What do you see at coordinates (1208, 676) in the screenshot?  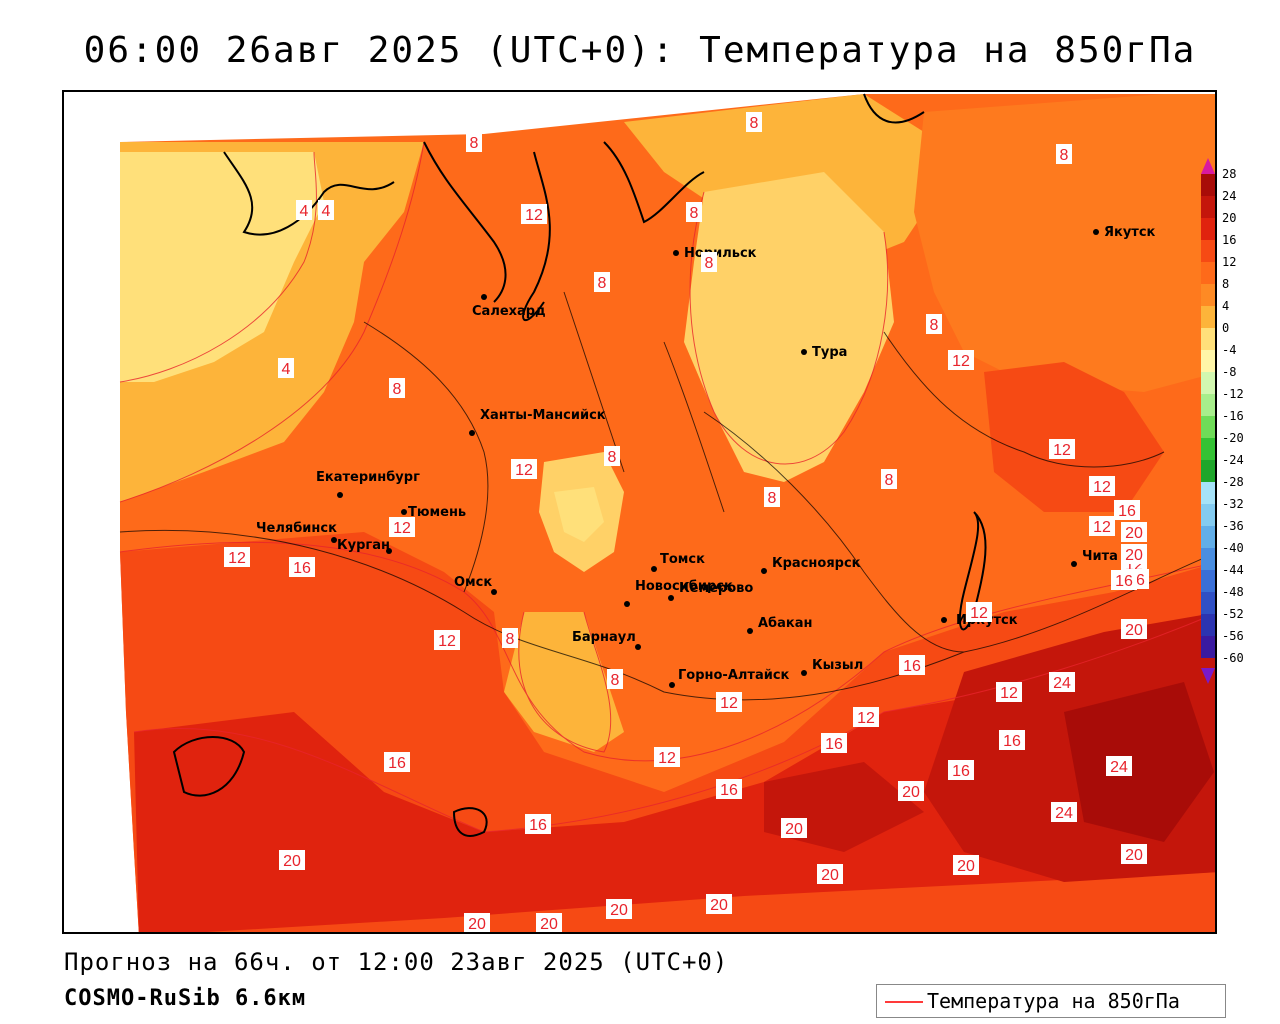 I see `colorbar-bottom-arrow` at bounding box center [1208, 676].